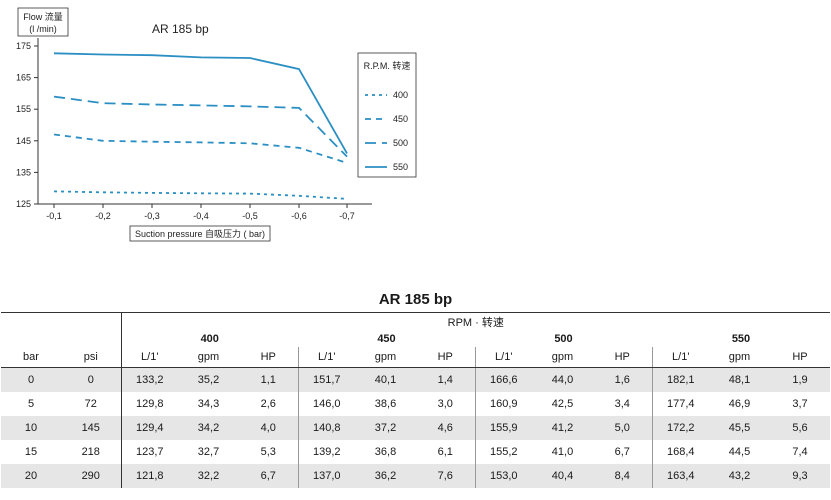 Image resolution: width=831 pixels, height=500 pixels. What do you see at coordinates (268, 357) in the screenshot?
I see `col-header-400-hp: HP` at bounding box center [268, 357].